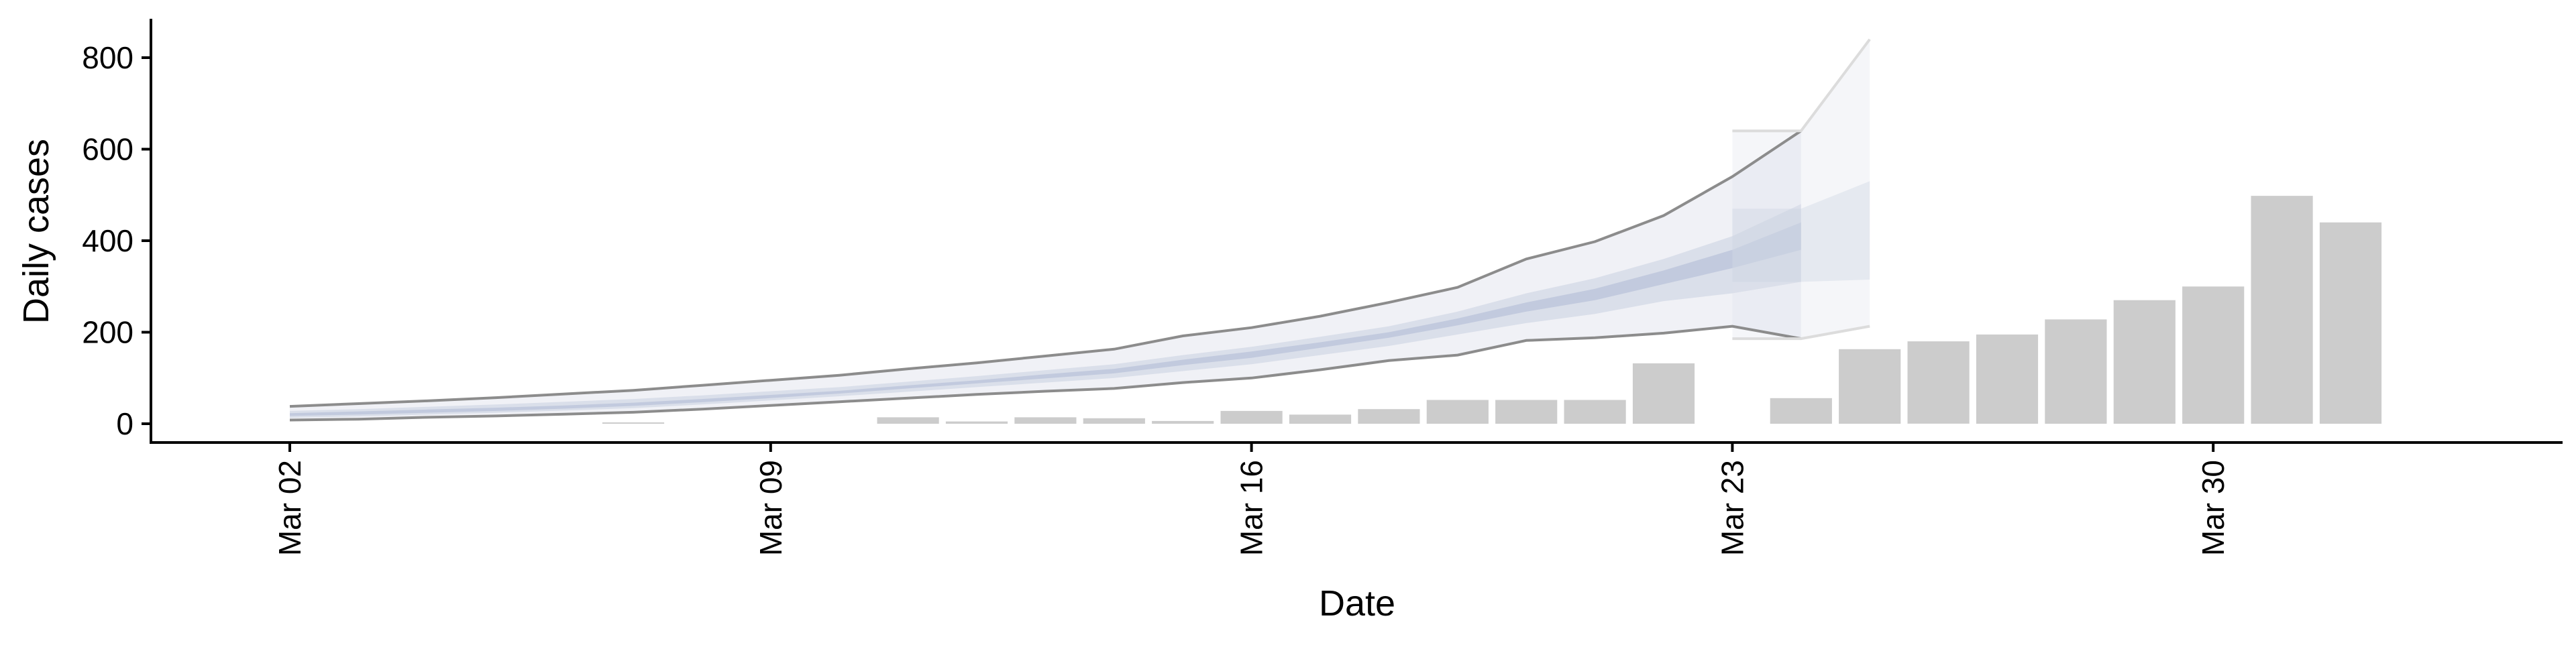 The image size is (2576, 647). I want to click on x-tick-label: Mar 30, so click(2213, 508).